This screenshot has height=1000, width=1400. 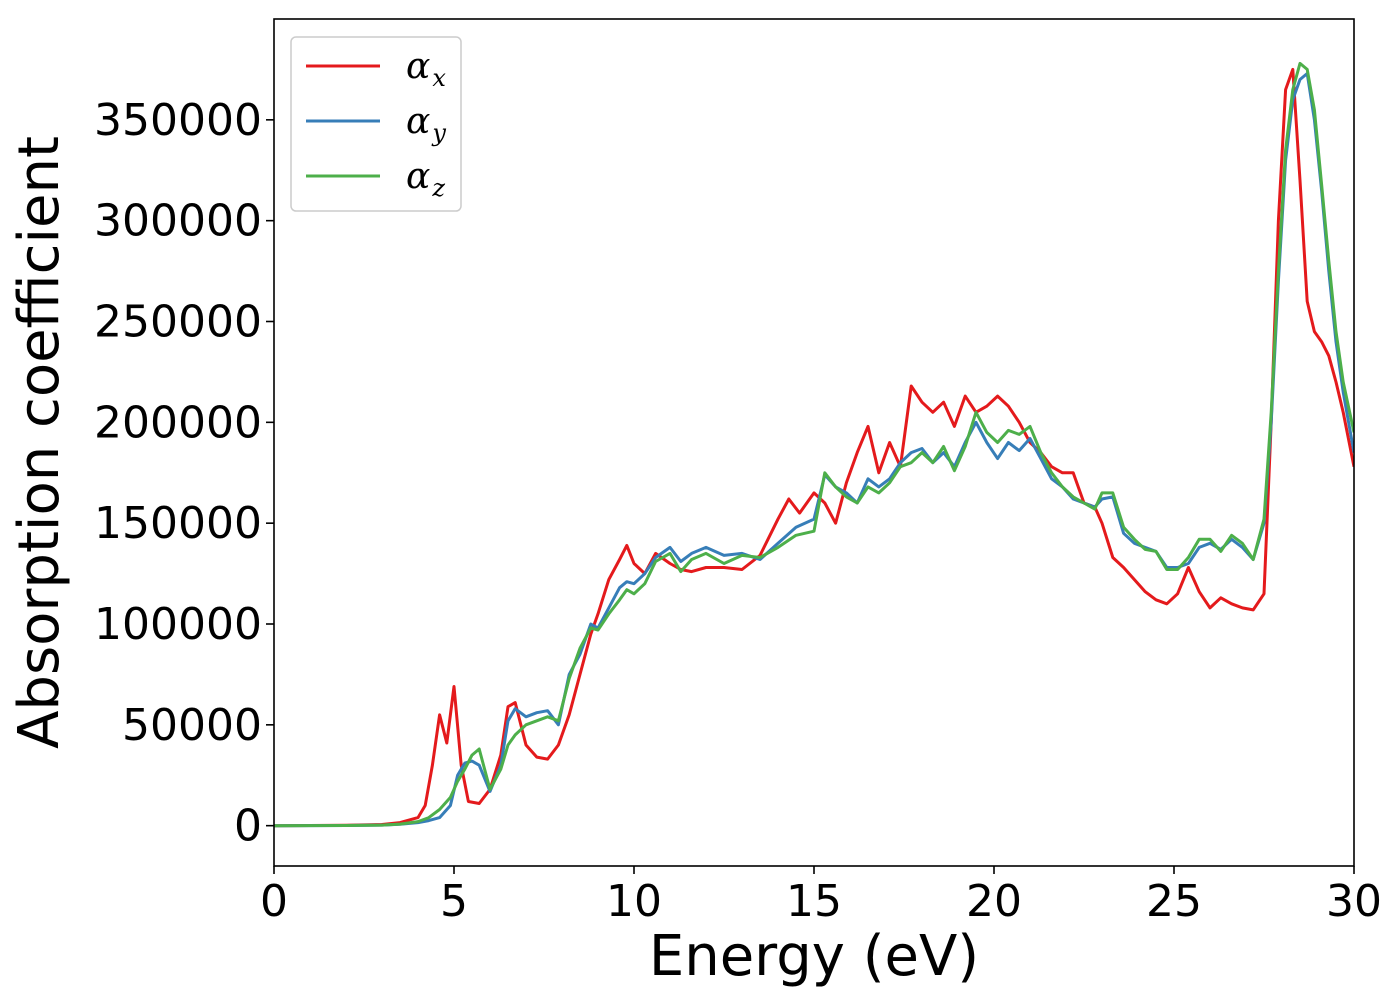 What do you see at coordinates (39, 442) in the screenshot?
I see `y-axis-label: Absorption coefficient` at bounding box center [39, 442].